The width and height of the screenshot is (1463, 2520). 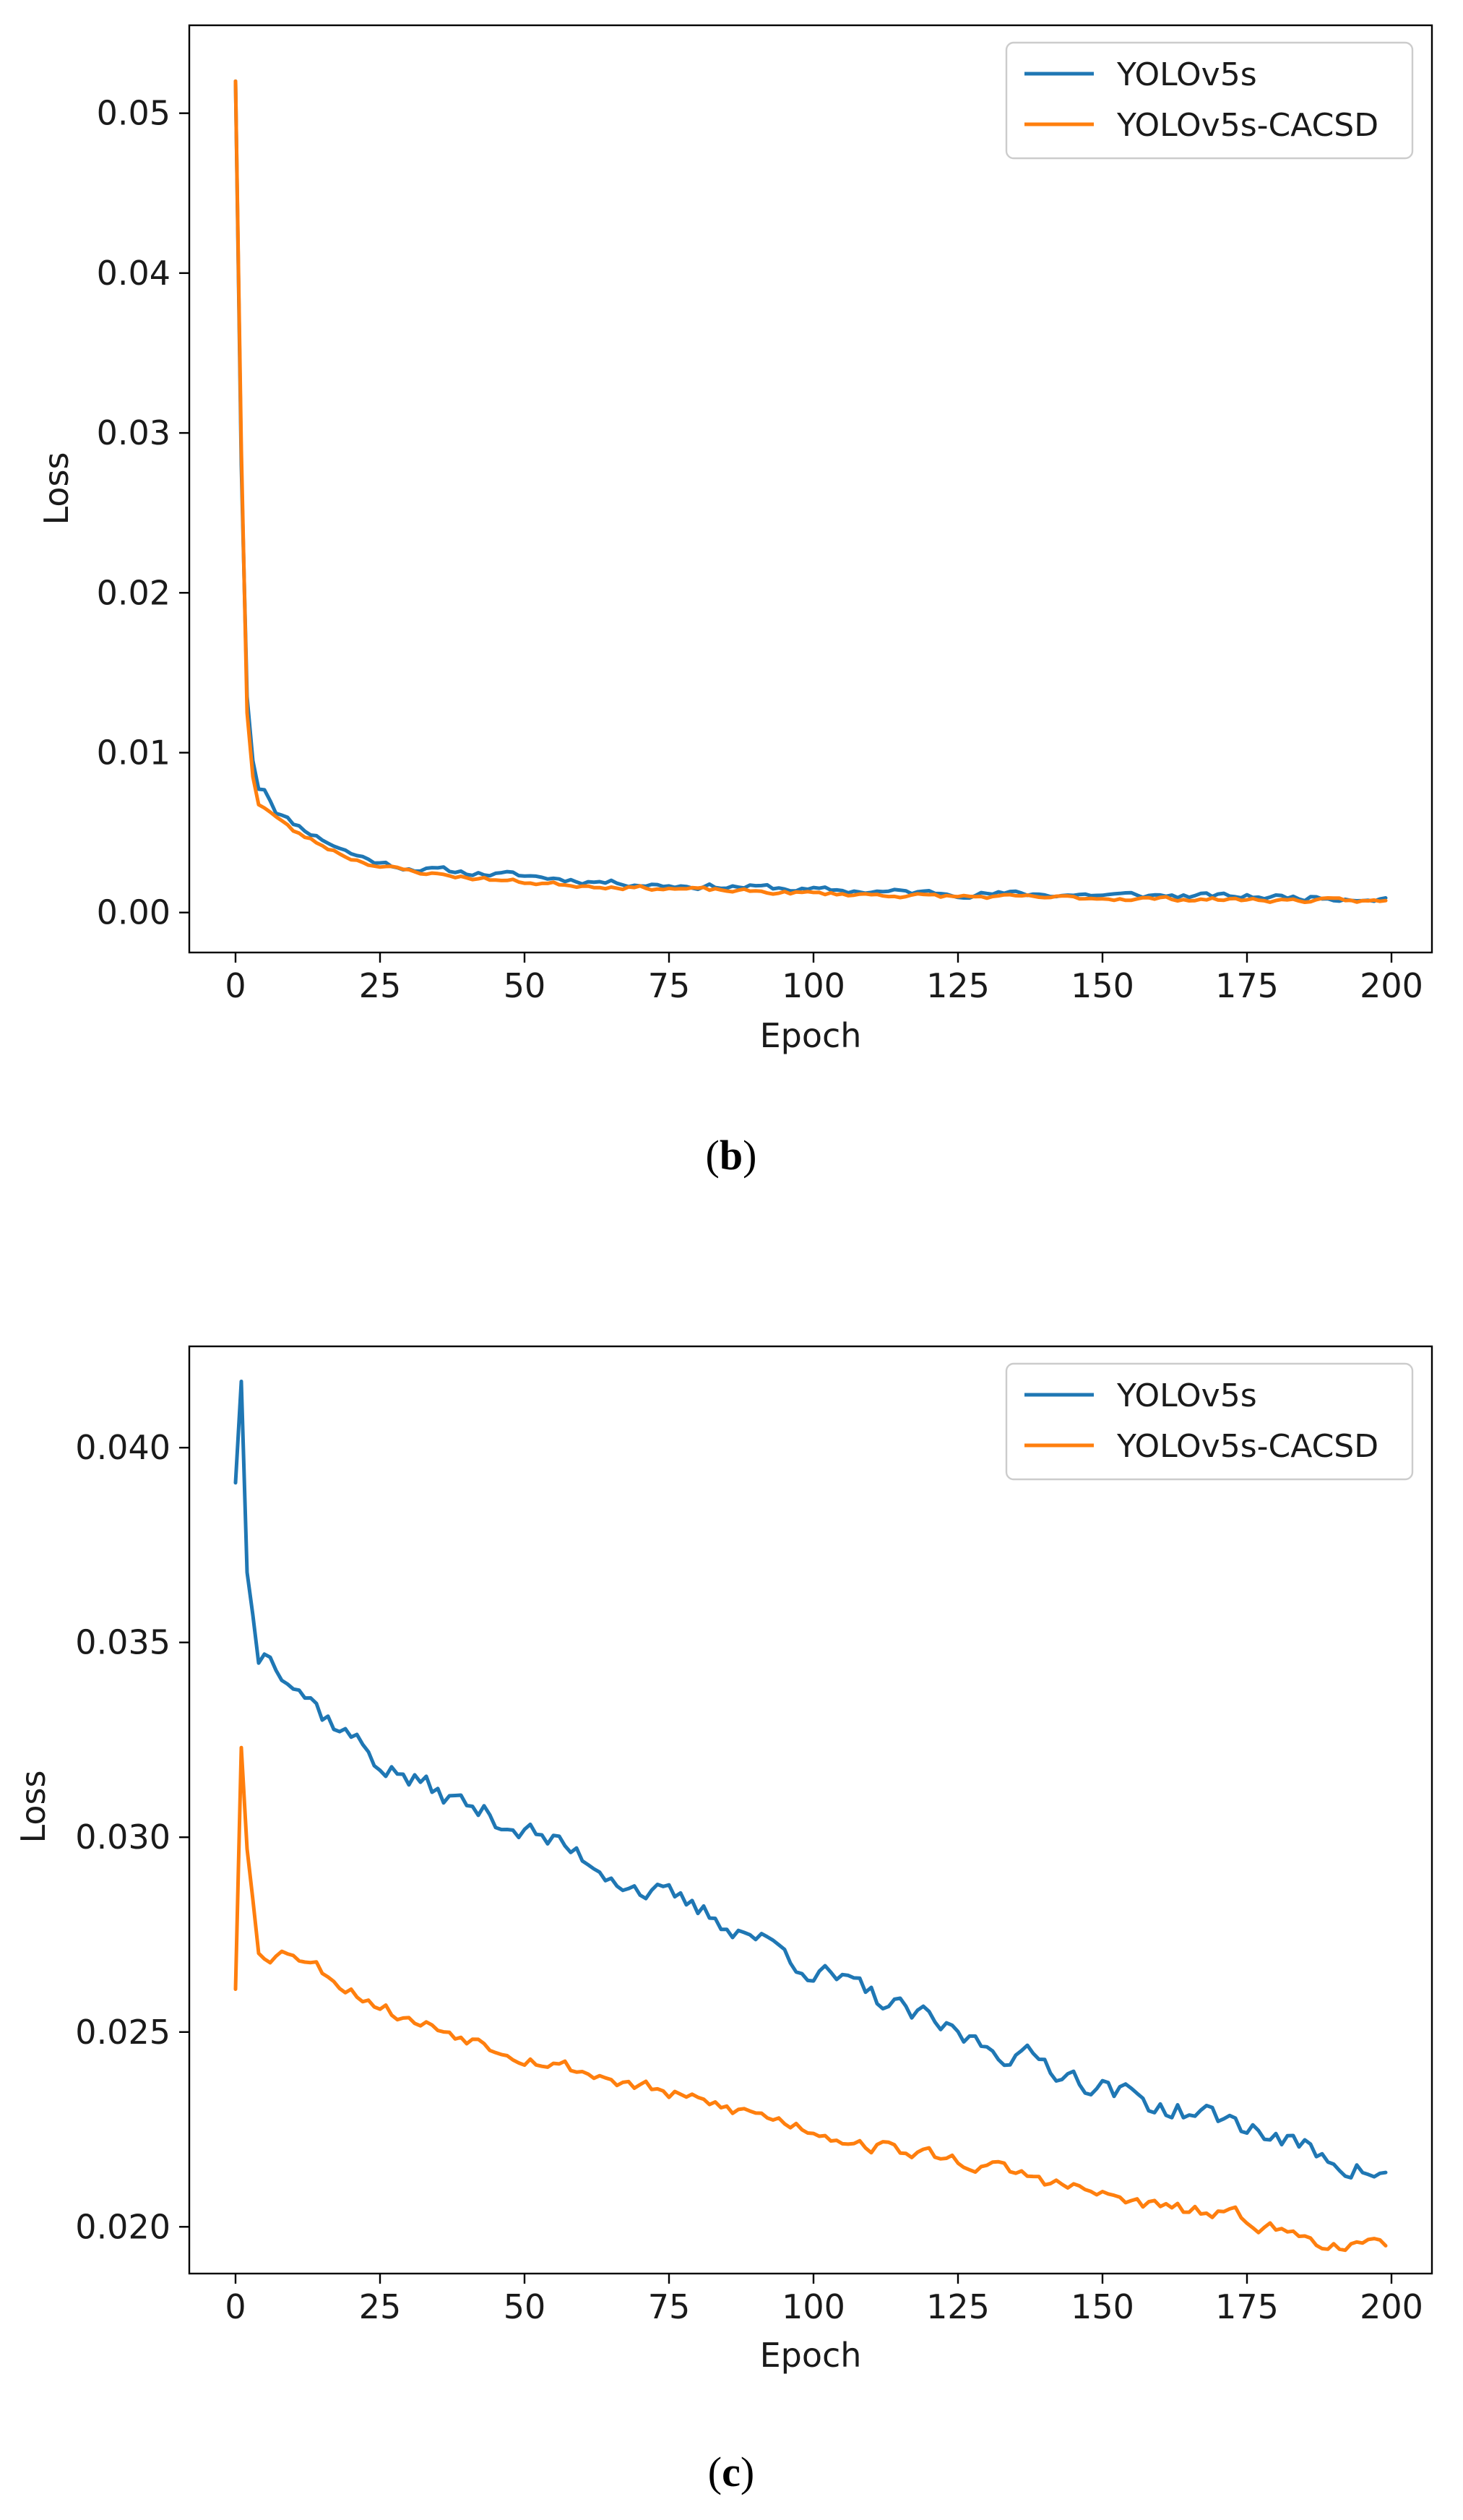 What do you see at coordinates (123, 2226) in the screenshot?
I see `y-tick-label: 0.020` at bounding box center [123, 2226].